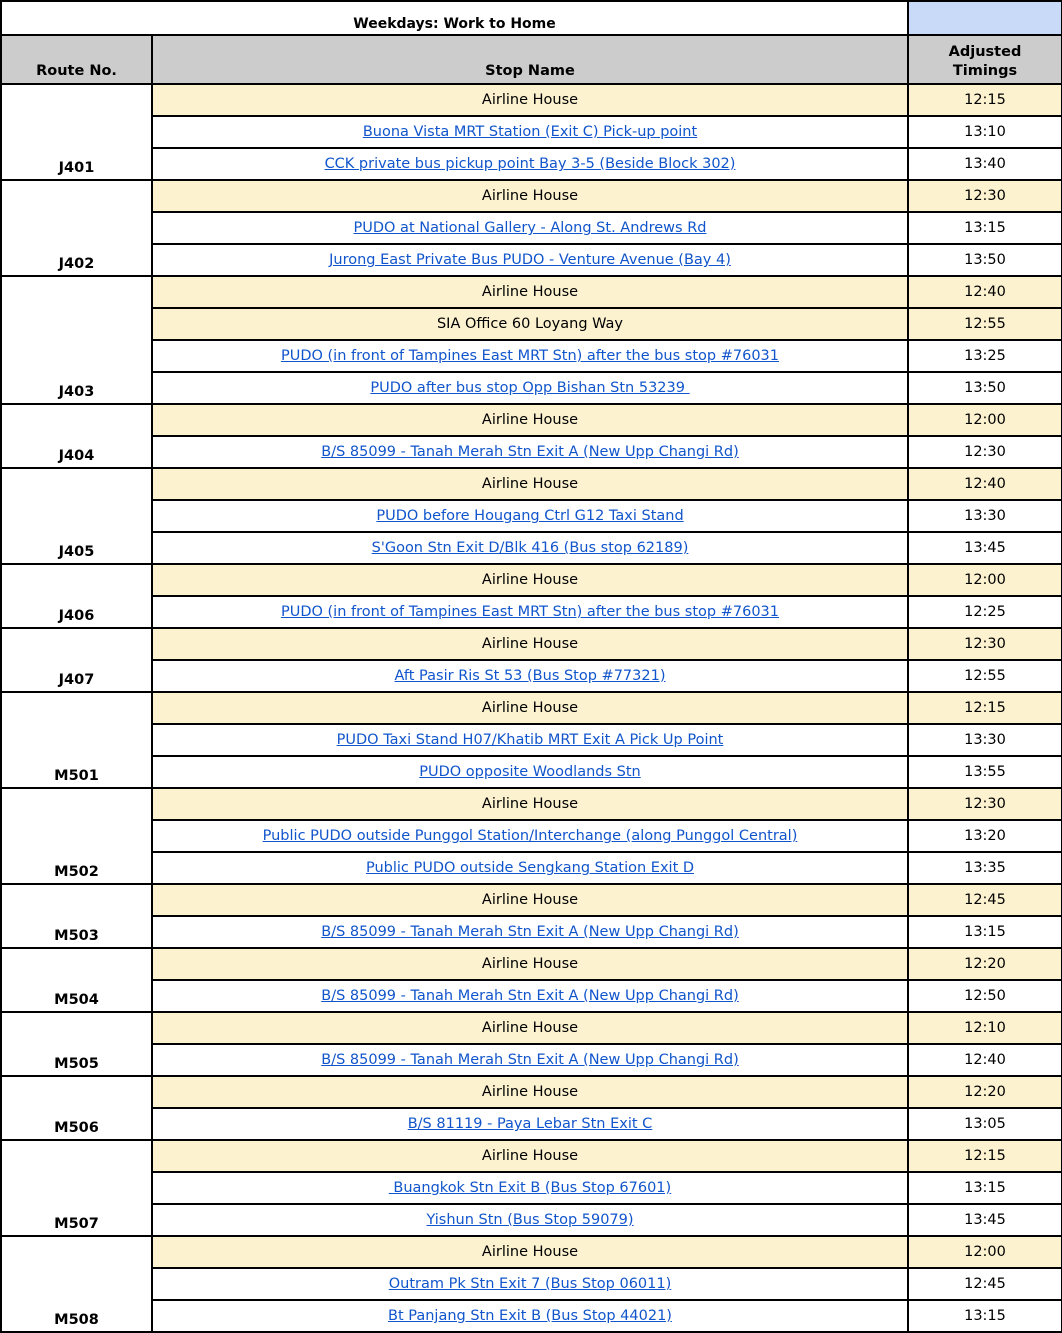 Image resolution: width=1062 pixels, height=1333 pixels. What do you see at coordinates (530, 676) in the screenshot?
I see `stop-link: Aft Pasir Ris St 53 (Bus Stop #77321)` at bounding box center [530, 676].